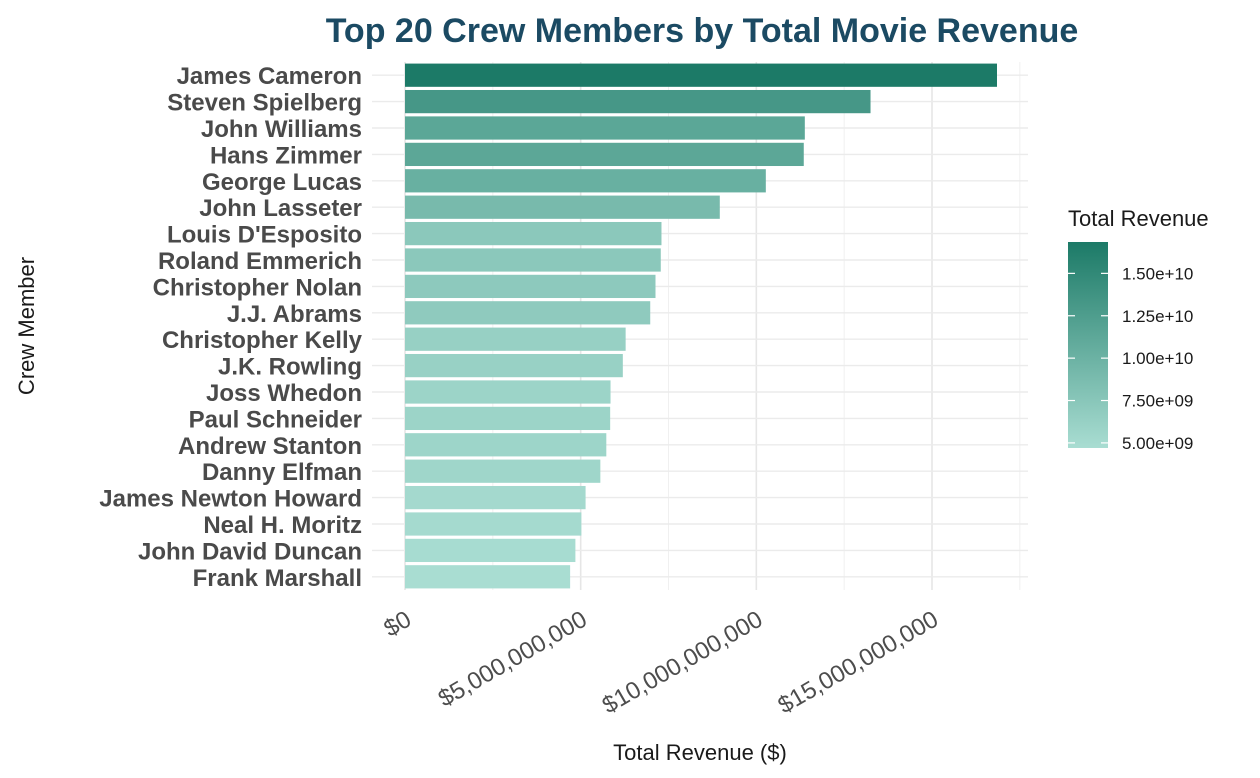 This screenshot has height=778, width=1260. What do you see at coordinates (700, 752) in the screenshot?
I see `x-axis-title: Total Revenue ($)` at bounding box center [700, 752].